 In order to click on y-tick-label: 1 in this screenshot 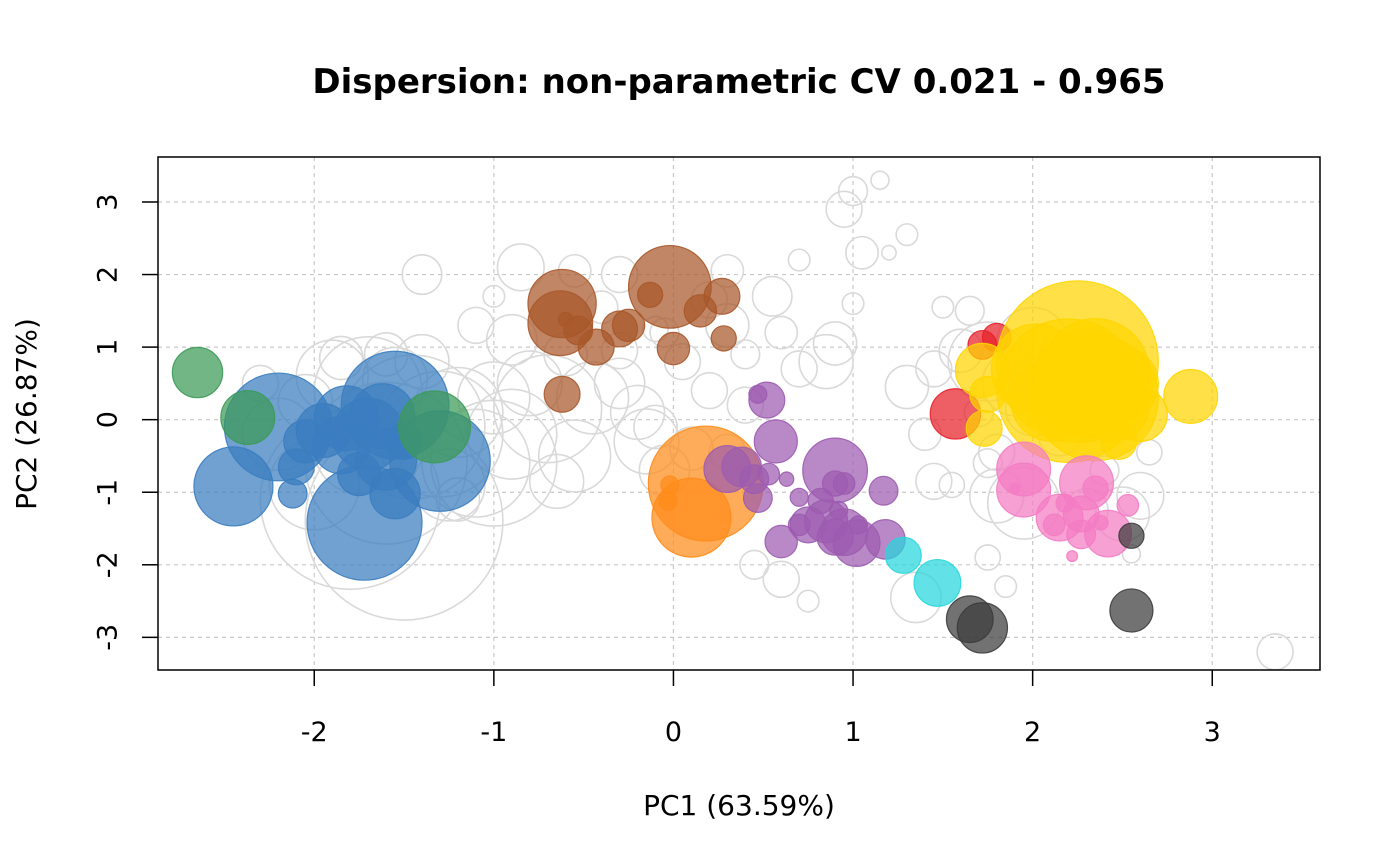, I will do `click(108, 347)`.